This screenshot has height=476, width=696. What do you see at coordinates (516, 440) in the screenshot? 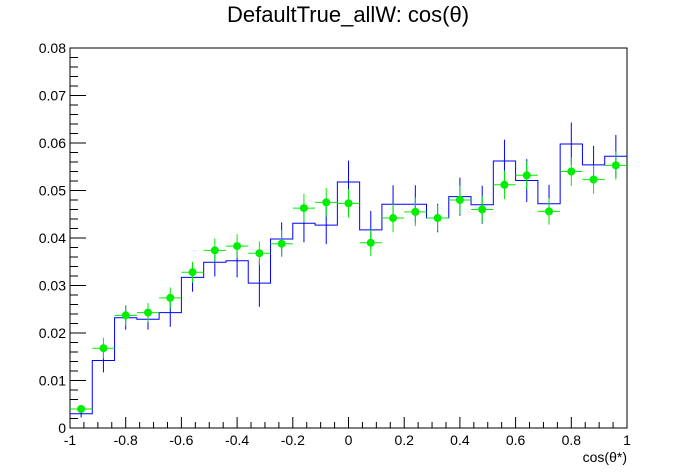
I see `x-tick-label: 0.6` at bounding box center [516, 440].